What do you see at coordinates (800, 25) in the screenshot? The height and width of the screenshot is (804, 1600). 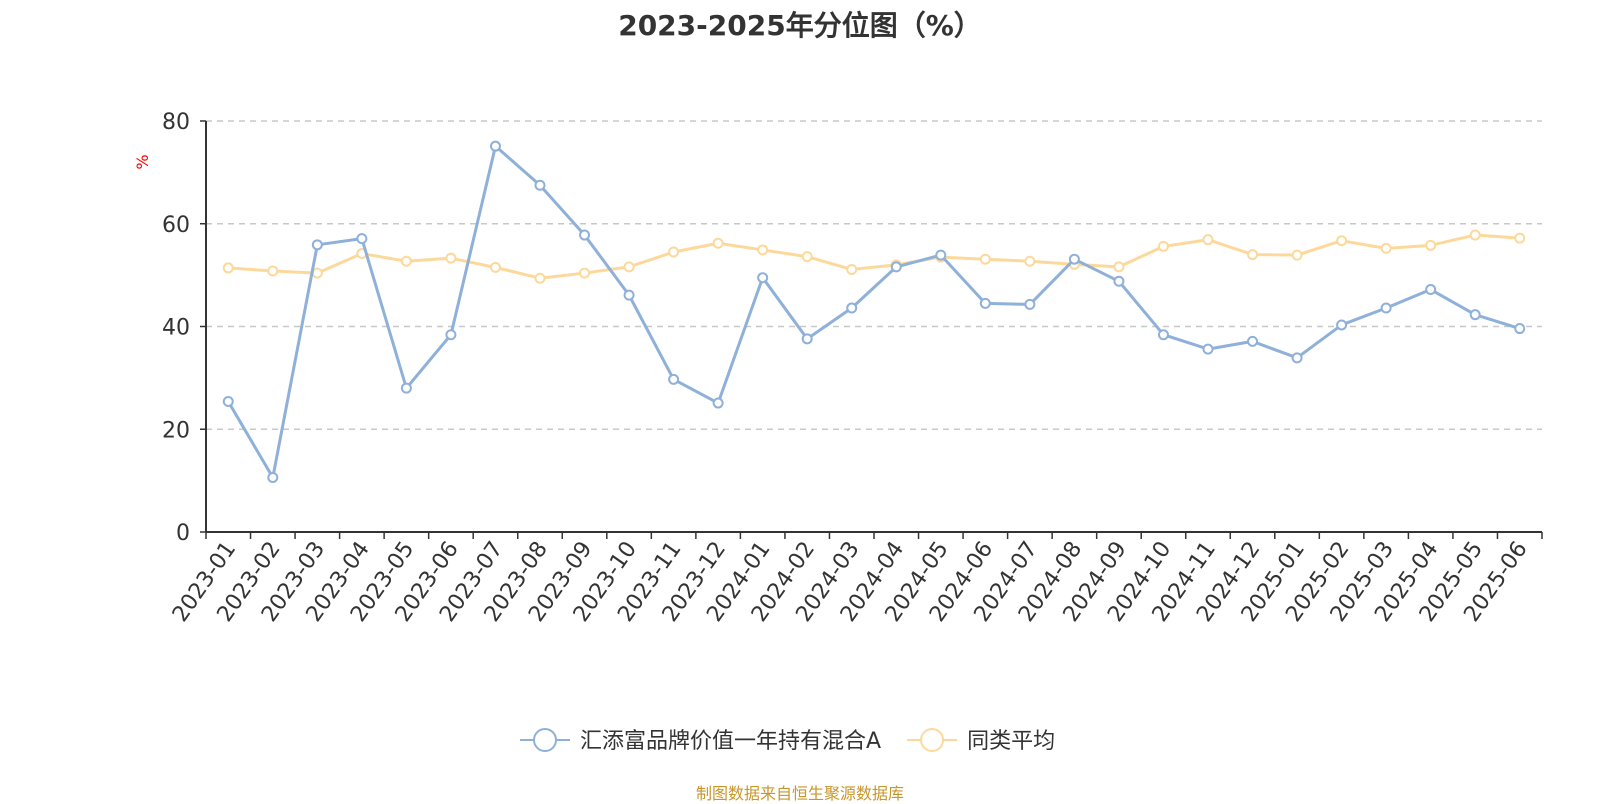 I see `chart-title: 2023-2025年分位图（%）` at bounding box center [800, 25].